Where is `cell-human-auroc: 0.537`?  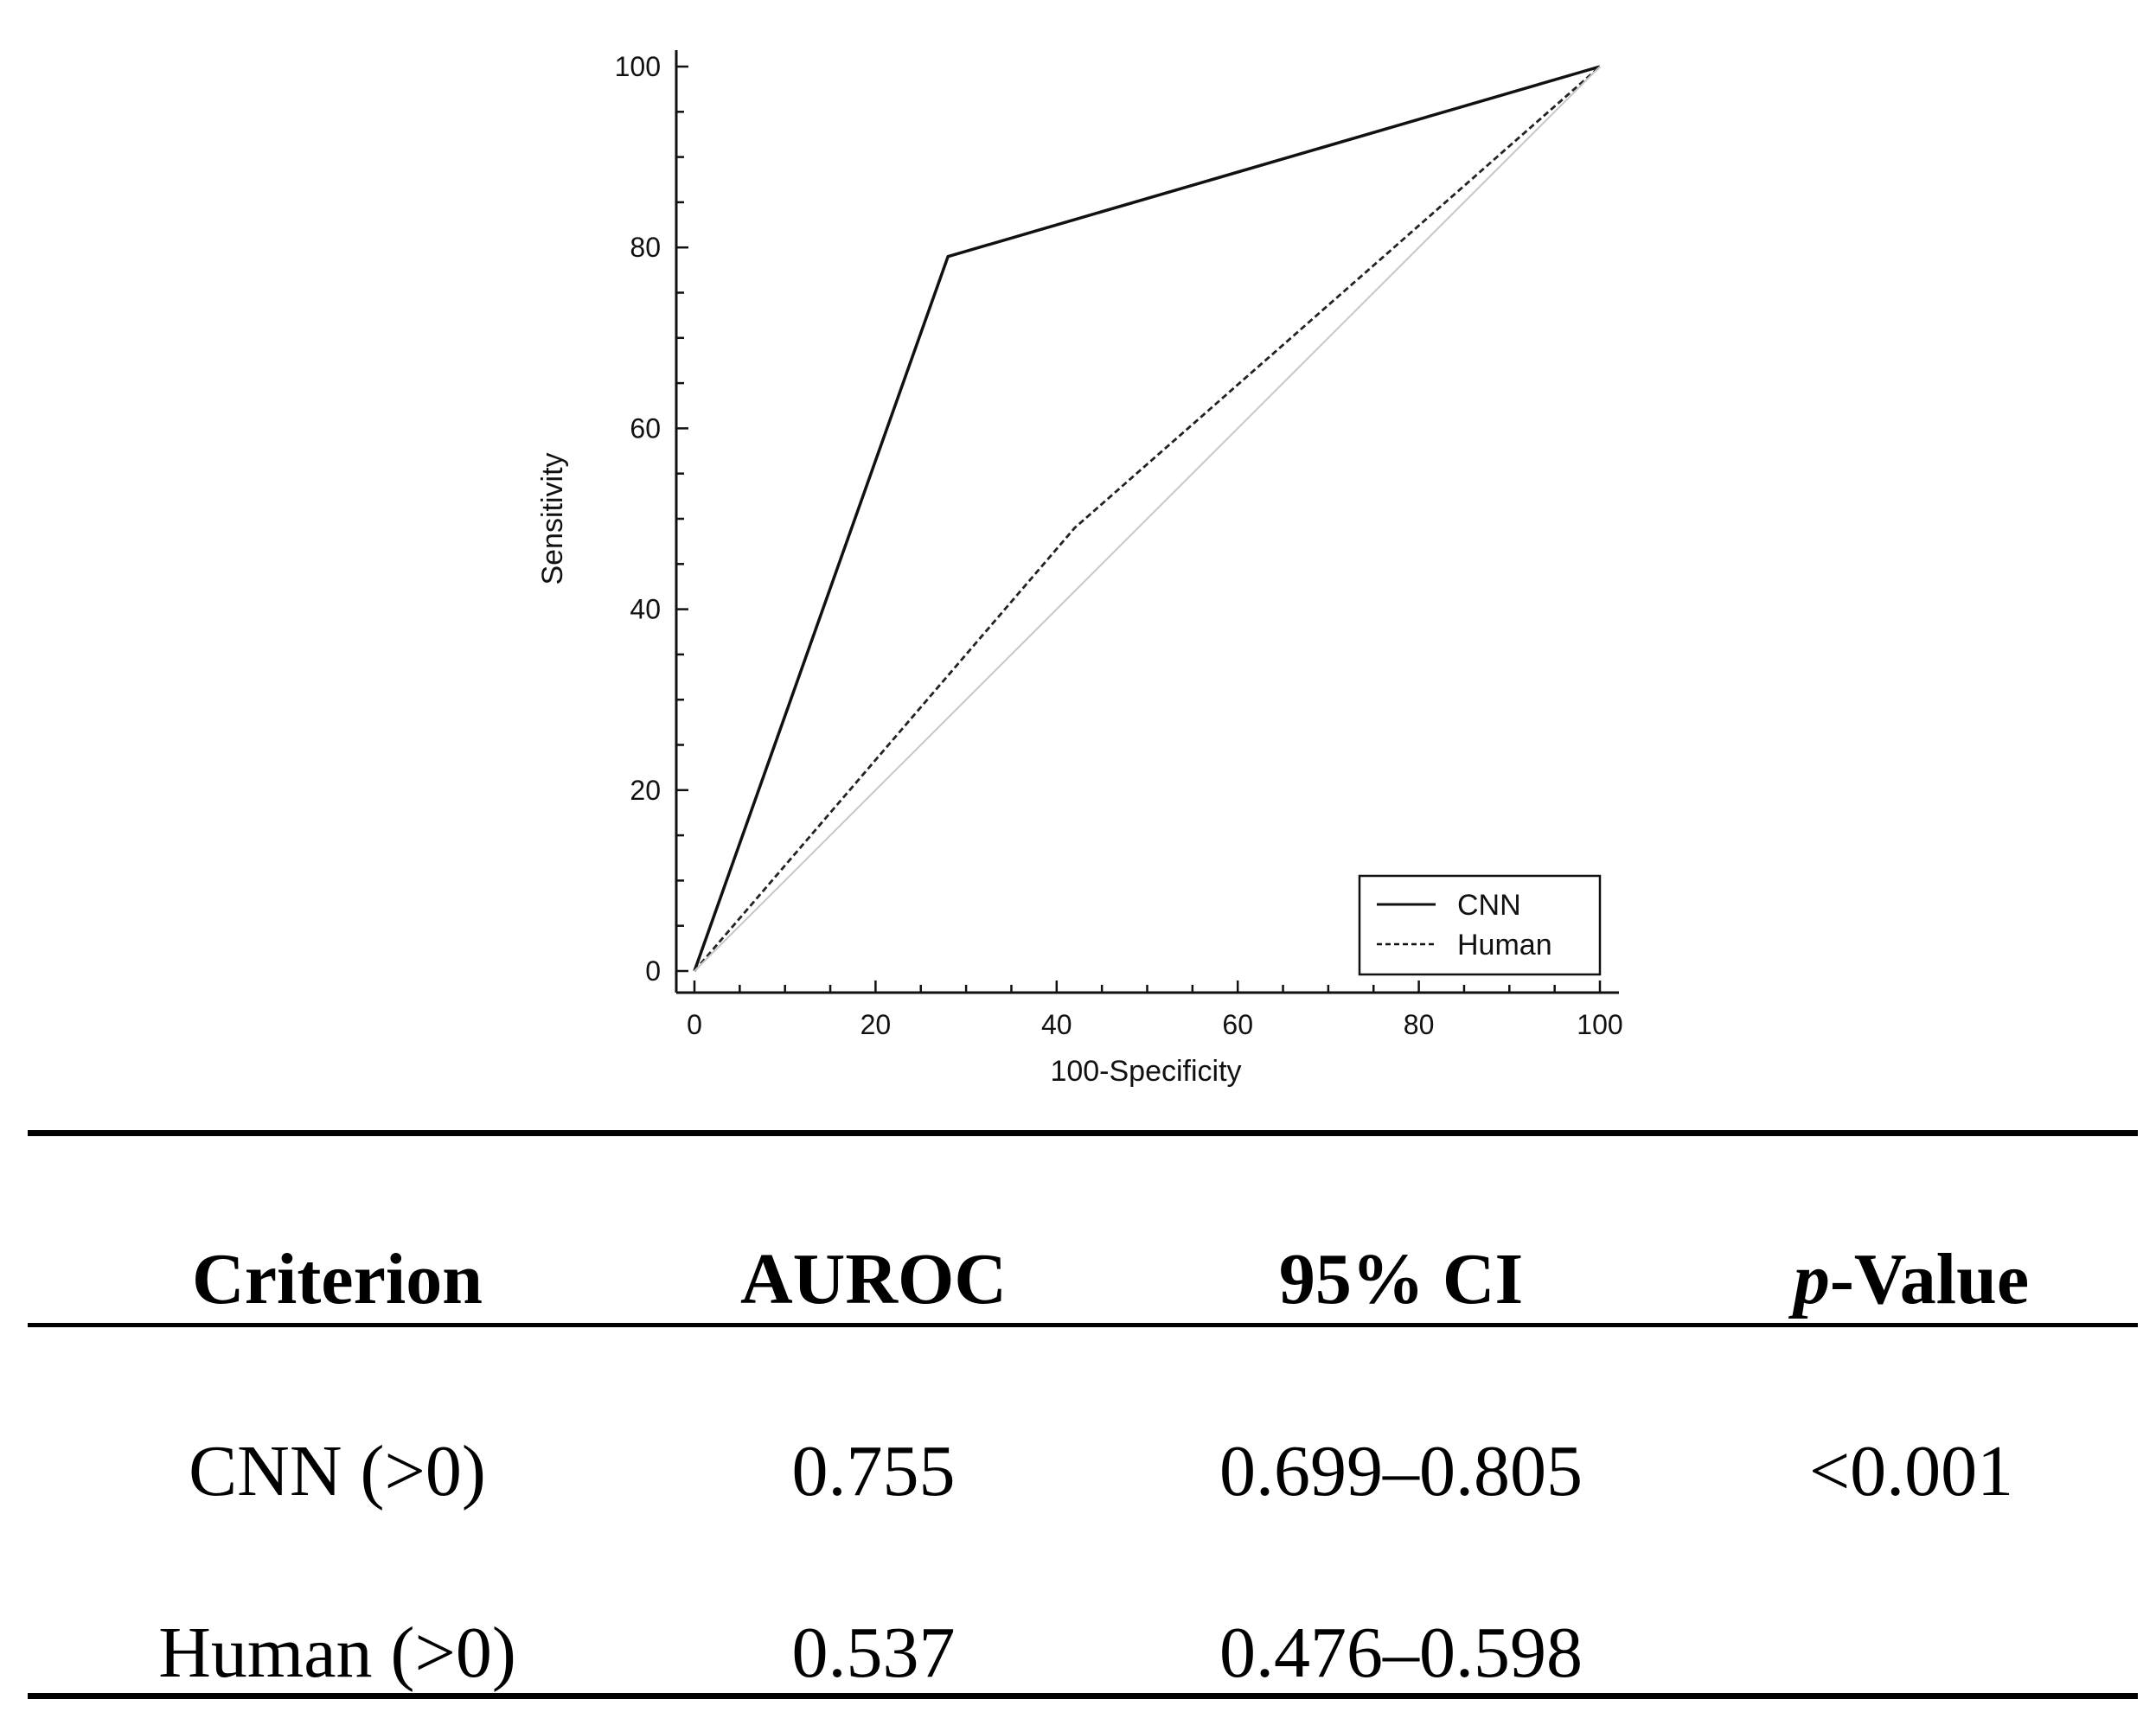 cell-human-auroc: 0.537 is located at coordinates (873, 1653).